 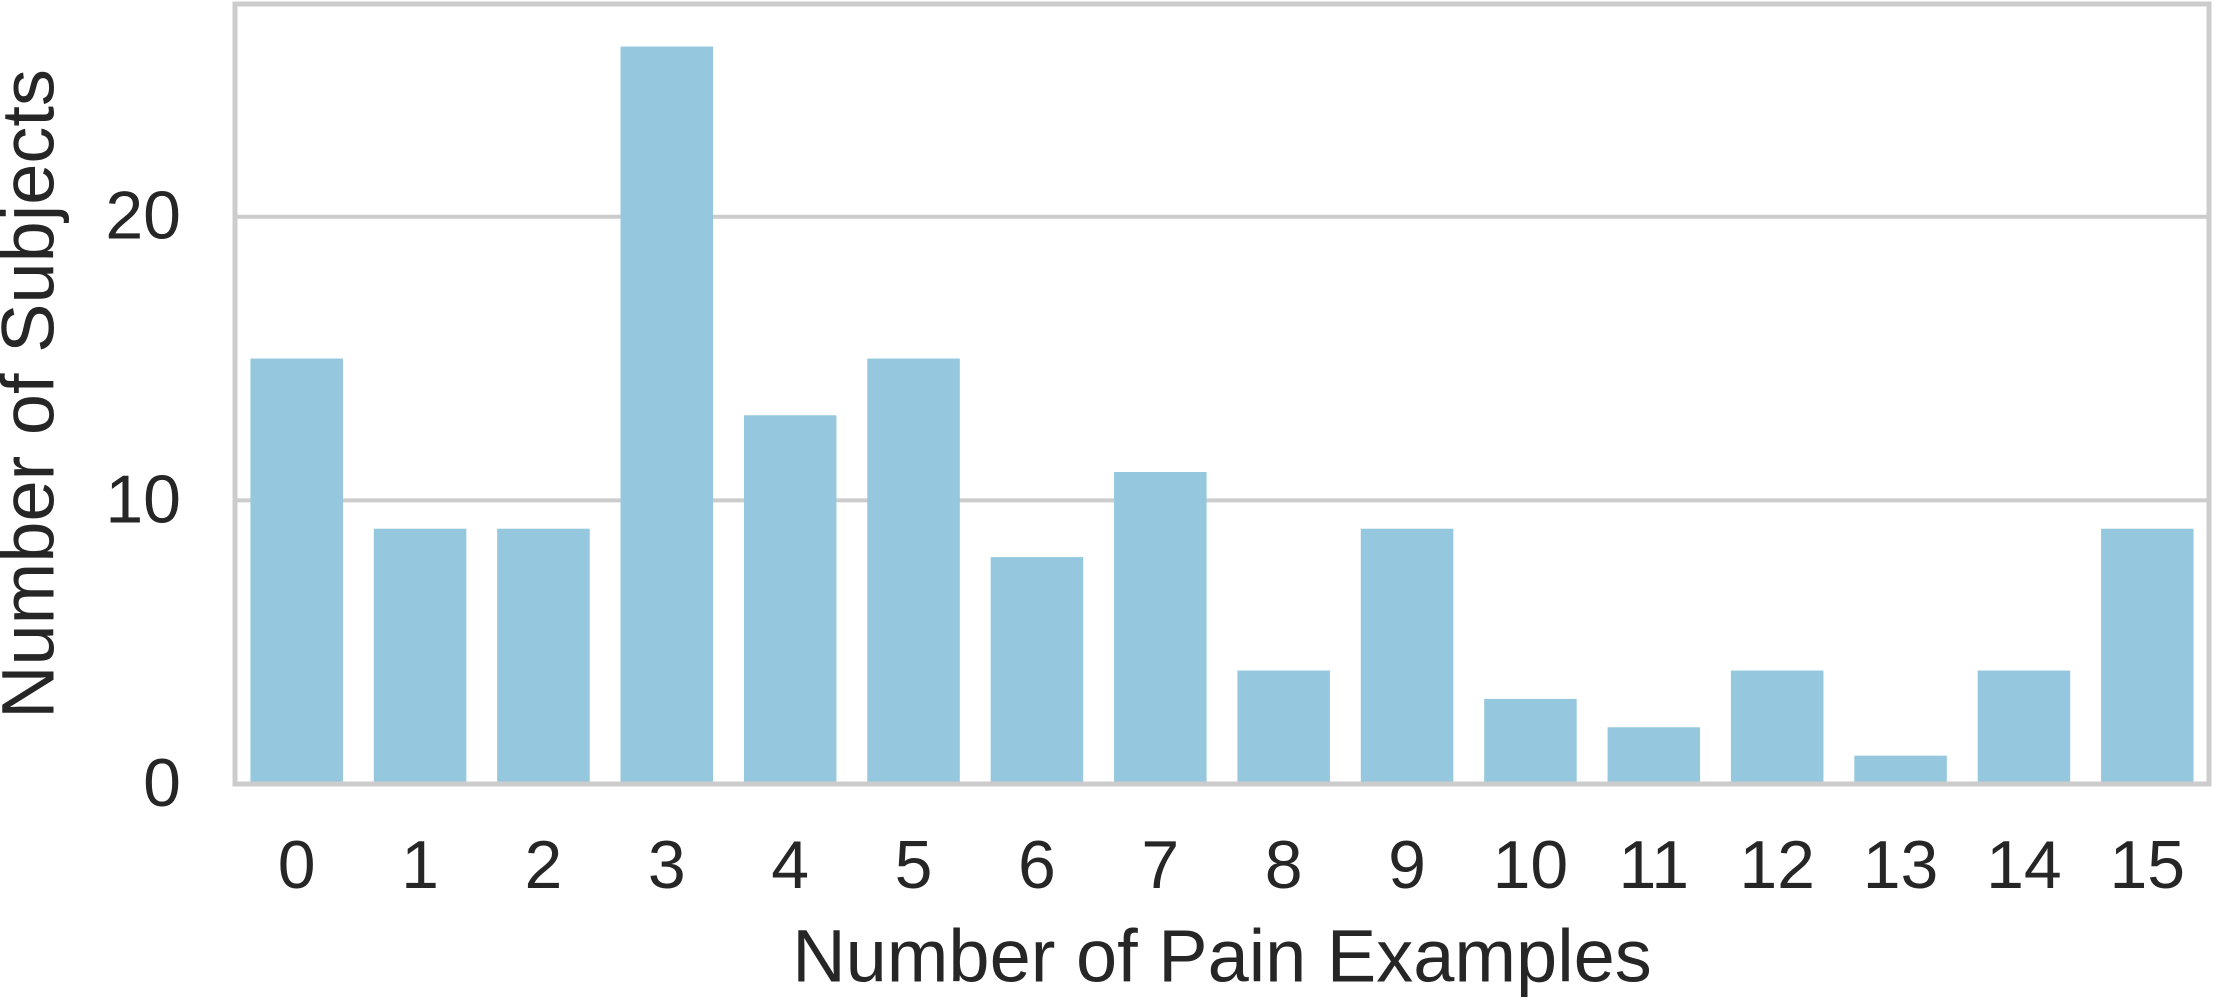 I want to click on x-axis-label: Number of Pain Examples, so click(x=1222, y=956).